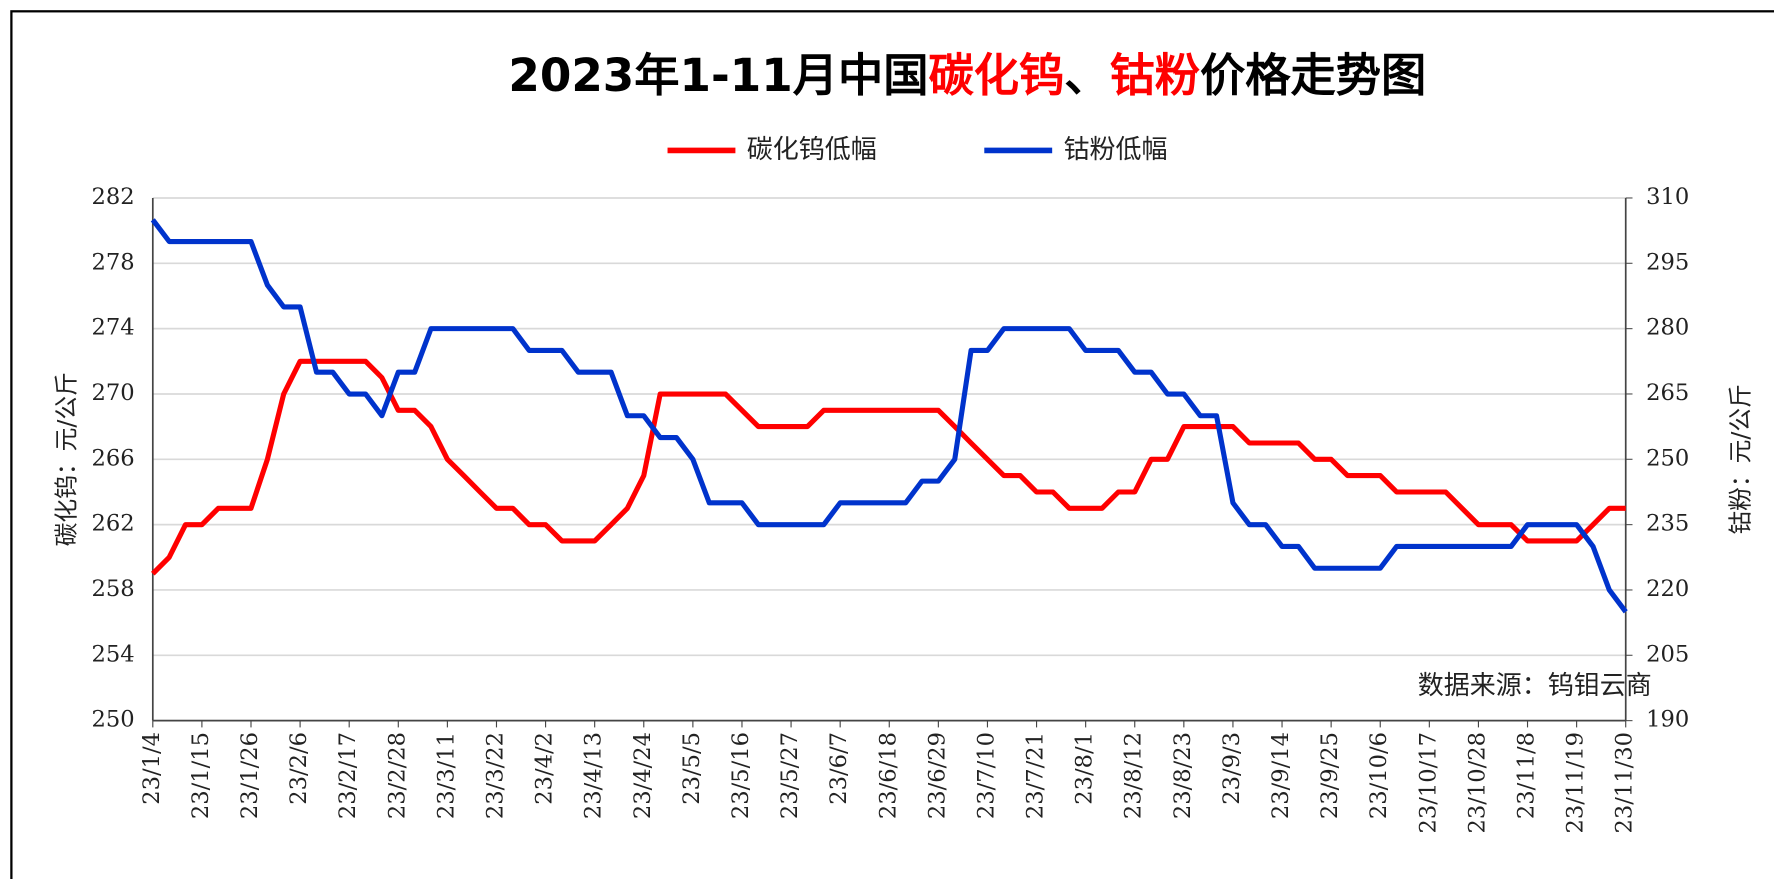 This screenshot has width=1774, height=879. Describe the element at coordinates (250, 775) in the screenshot. I see `x-tick-label: 23/1/26` at that location.